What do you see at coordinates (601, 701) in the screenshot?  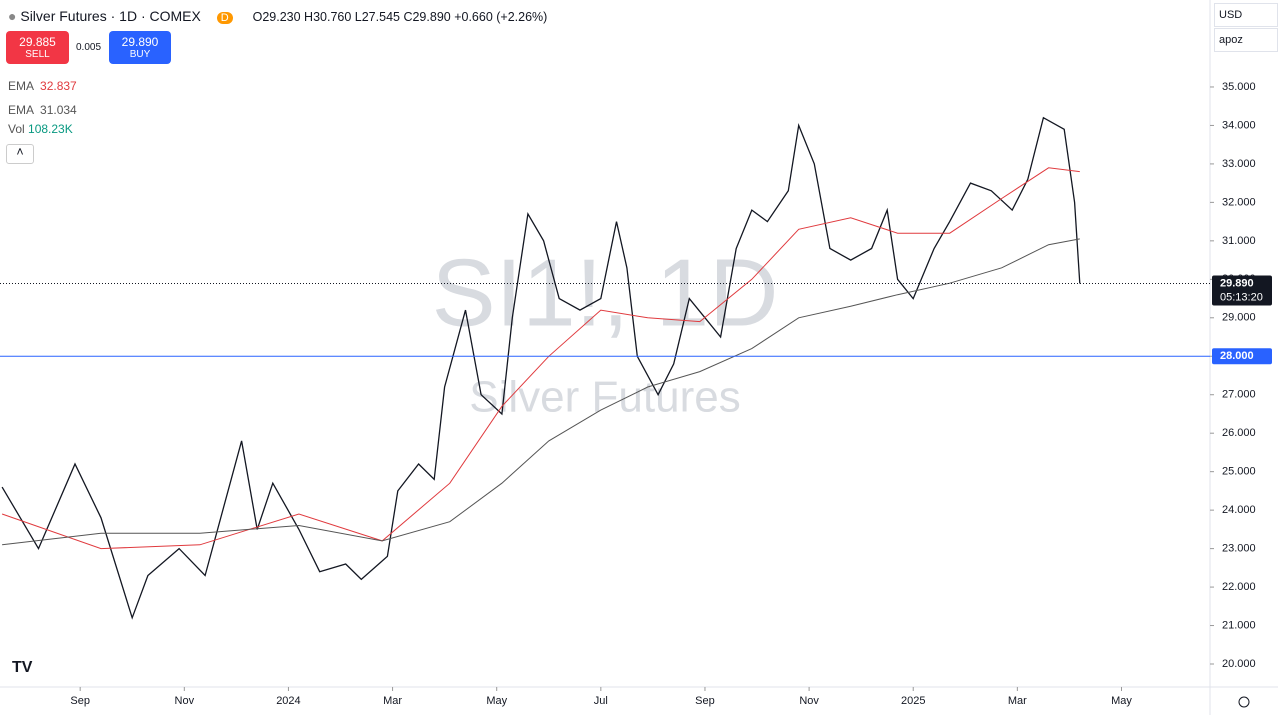 I see `x-tick-label: Jul` at bounding box center [601, 701].